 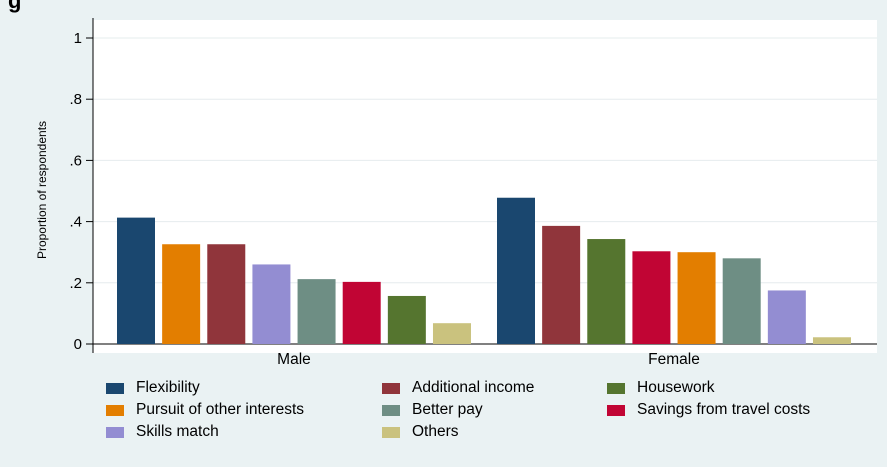 What do you see at coordinates (42, 190) in the screenshot?
I see `y-axis-label: Proportion of respondents` at bounding box center [42, 190].